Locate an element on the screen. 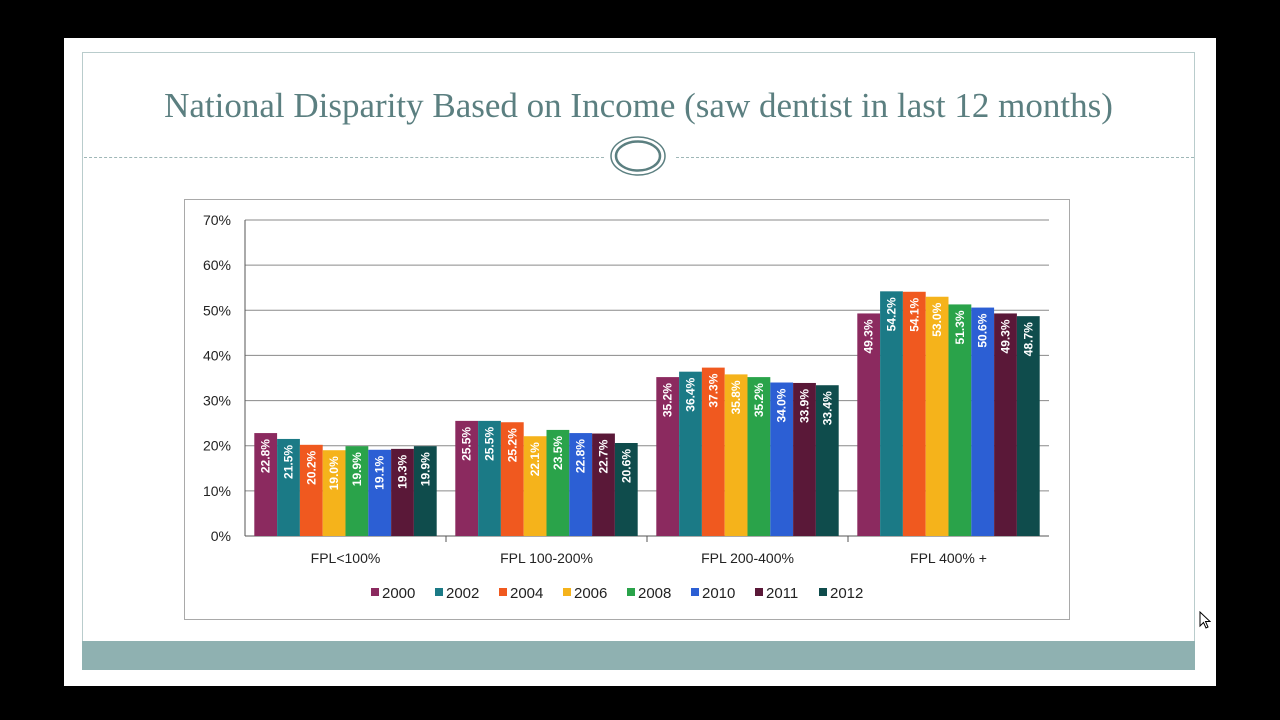 The height and width of the screenshot is (720, 1280). bar-value-label: 22.1% is located at coordinates (535, 459).